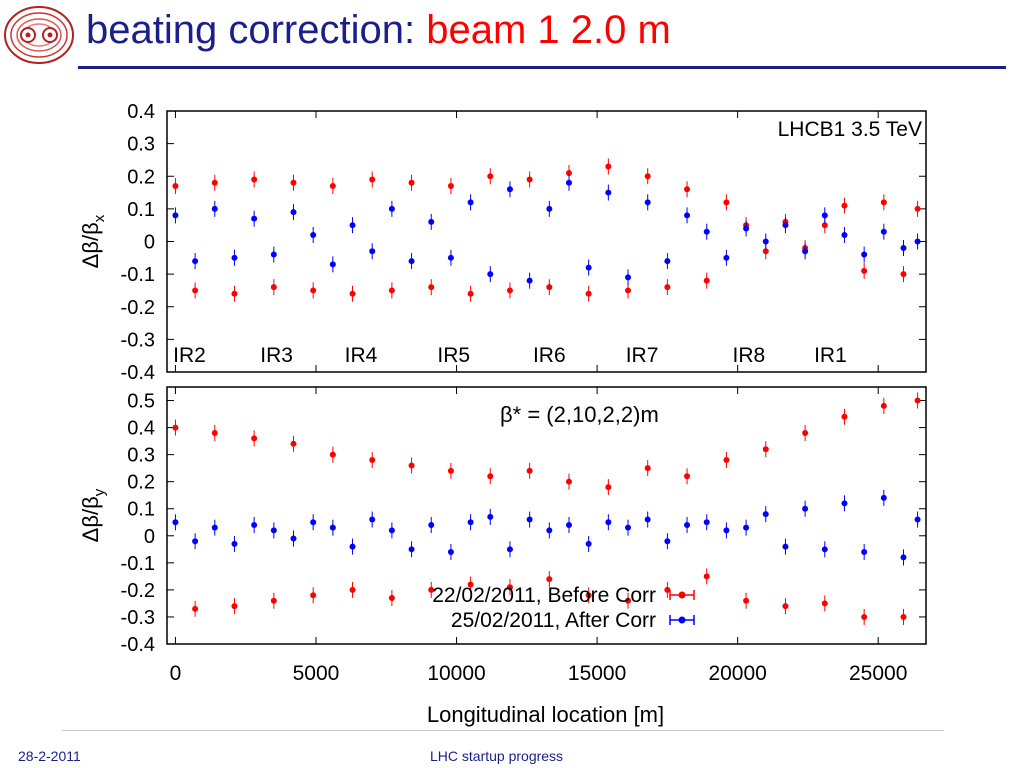 The image size is (1024, 768). What do you see at coordinates (549, 355) in the screenshot?
I see `ir-label-ir6: IR6` at bounding box center [549, 355].